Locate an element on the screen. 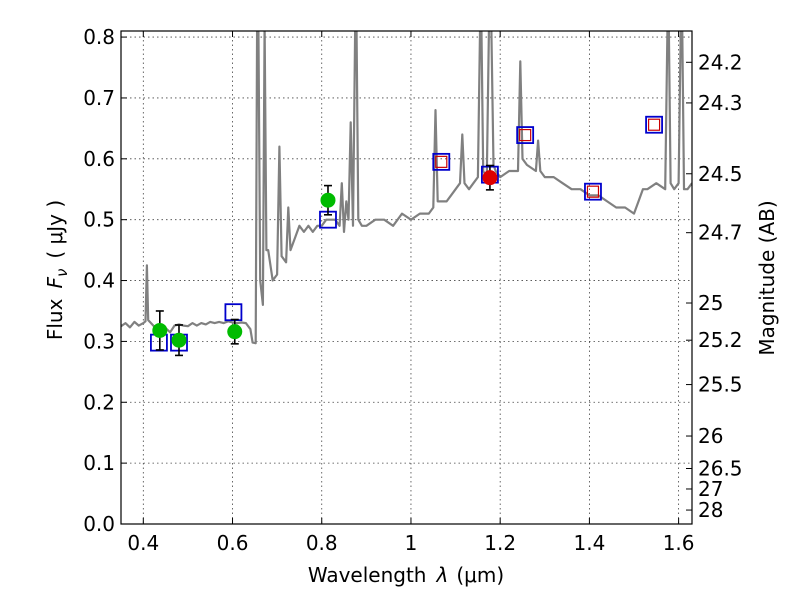  y-tick-label: 0.8 is located at coordinates (99, 37).